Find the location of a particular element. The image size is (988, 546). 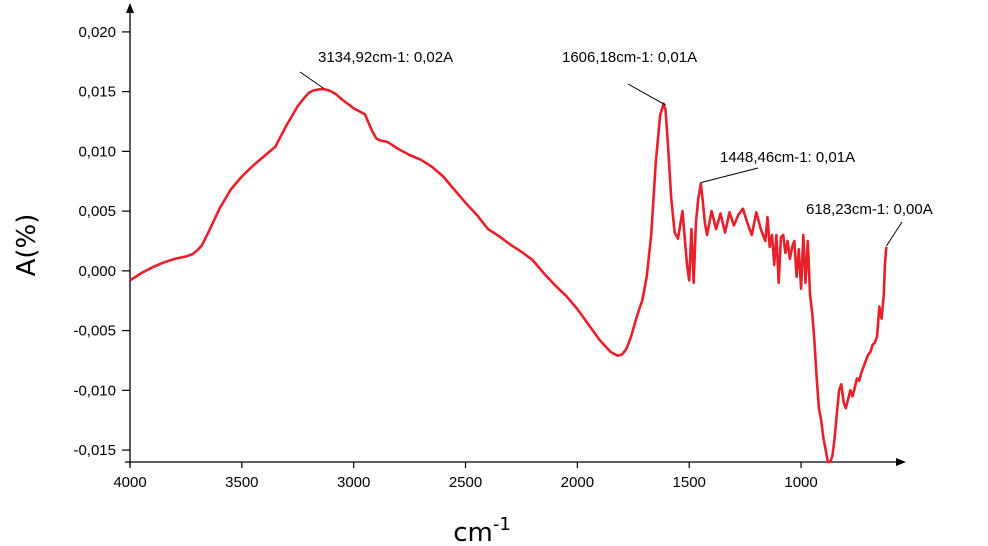

y-axis-arrow-icon is located at coordinates (130, 8).